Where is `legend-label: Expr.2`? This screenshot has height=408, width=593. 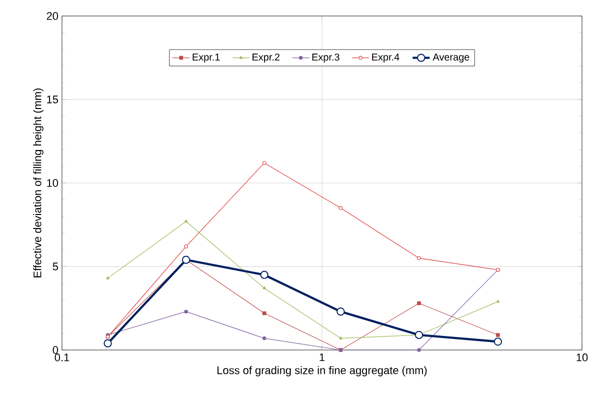
legend-label: Expr.2 is located at coordinates (266, 58).